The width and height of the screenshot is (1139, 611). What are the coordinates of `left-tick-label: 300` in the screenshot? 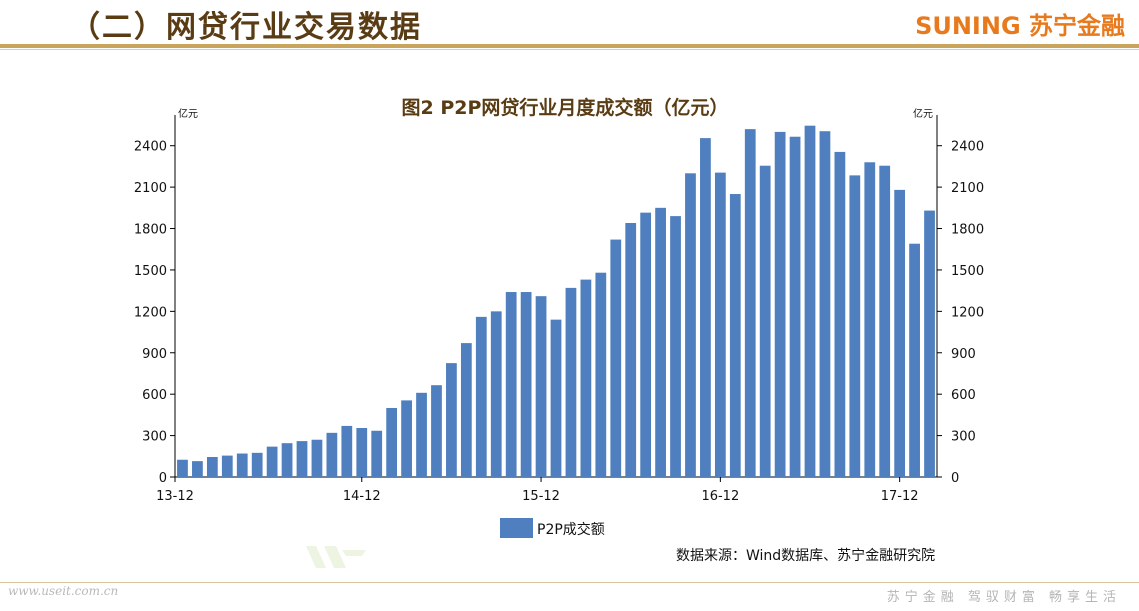 It's located at (154, 437).